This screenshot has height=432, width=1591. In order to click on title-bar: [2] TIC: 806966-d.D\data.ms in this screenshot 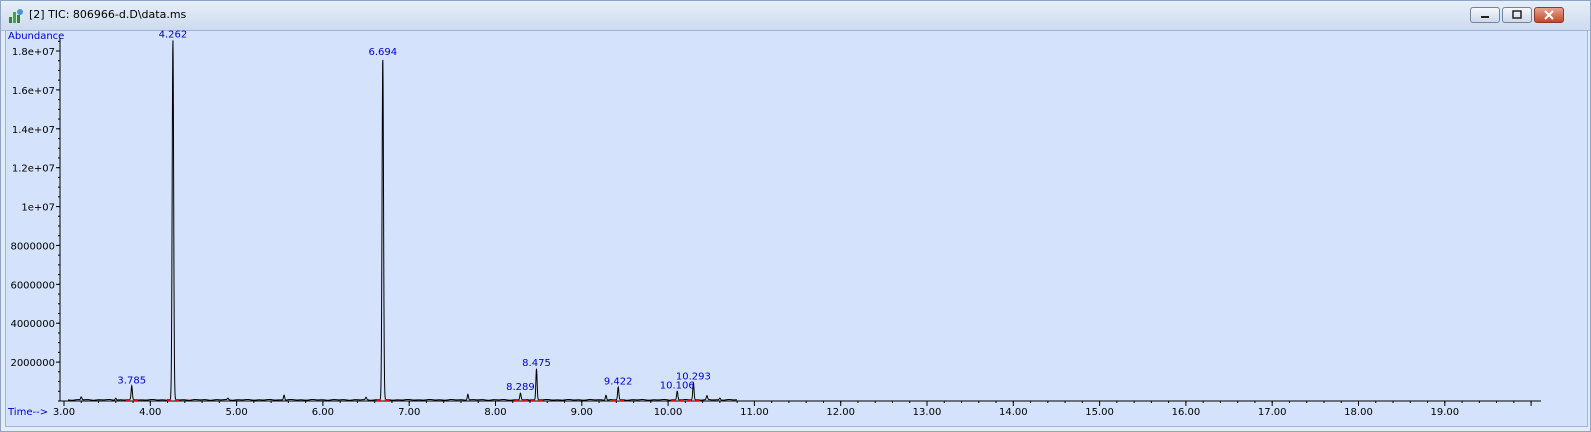, I will do `click(795, 16)`.